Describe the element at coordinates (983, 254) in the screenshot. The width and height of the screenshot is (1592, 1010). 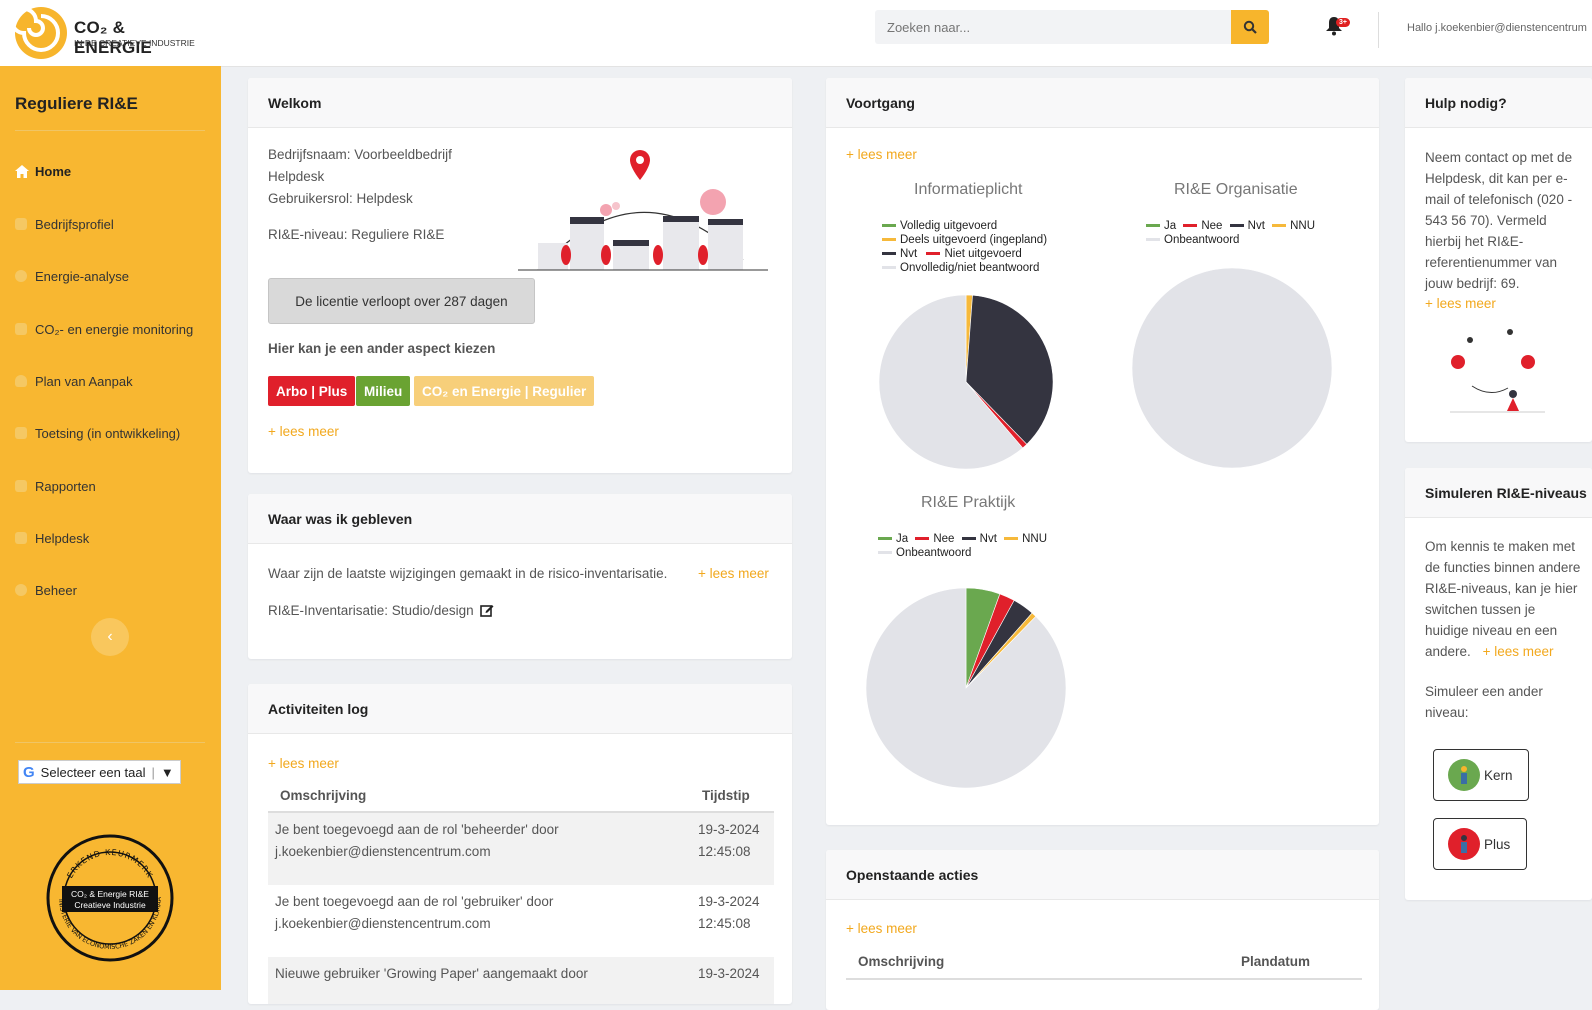
I see `legend-label: Niet uitgevoerd` at that location.